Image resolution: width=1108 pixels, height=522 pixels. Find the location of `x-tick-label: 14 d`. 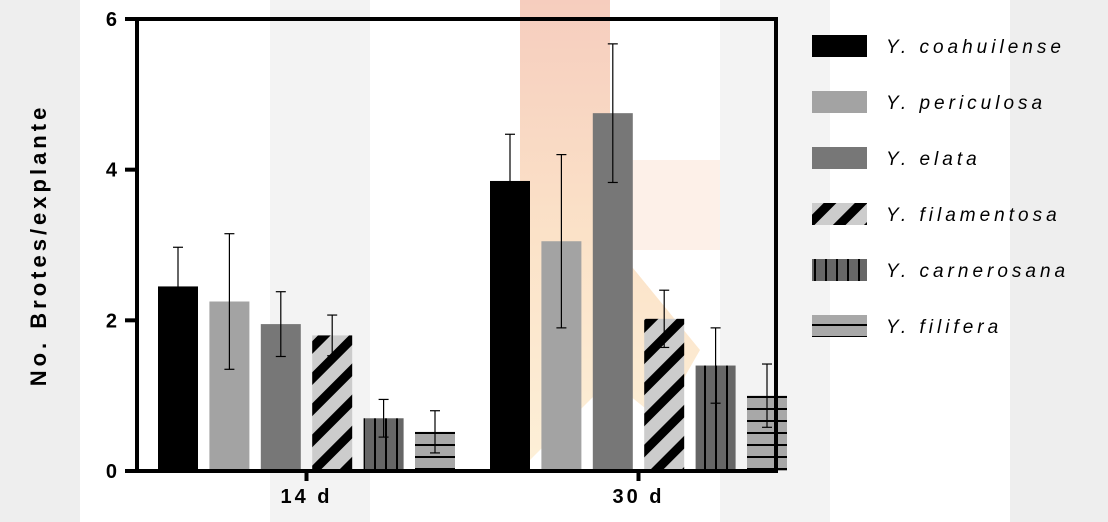

x-tick-label: 14 d is located at coordinates (306, 497).